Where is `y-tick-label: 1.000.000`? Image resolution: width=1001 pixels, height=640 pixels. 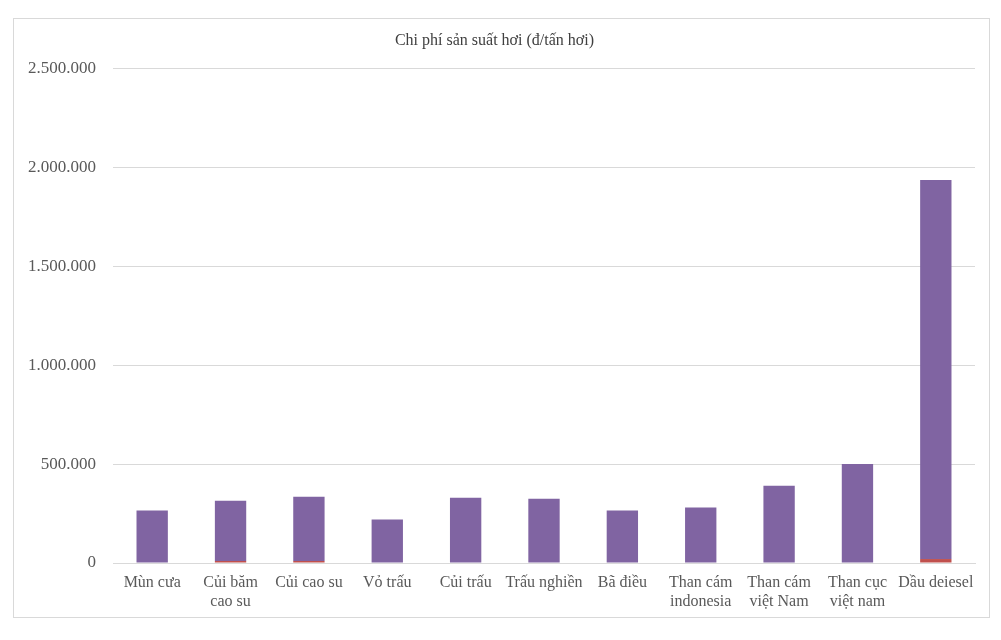 y-tick-label: 1.000.000 is located at coordinates (62, 364).